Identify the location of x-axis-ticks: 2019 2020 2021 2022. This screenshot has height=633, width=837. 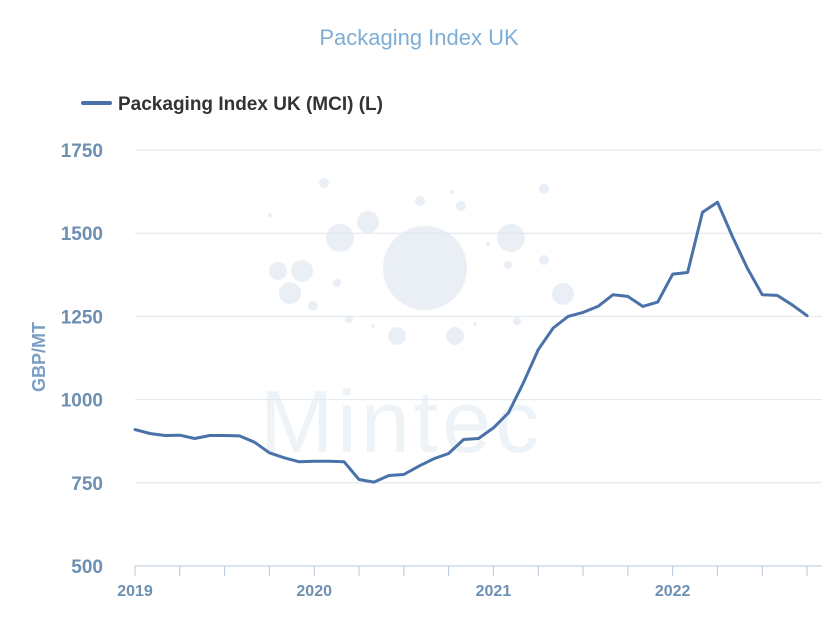
(403, 591).